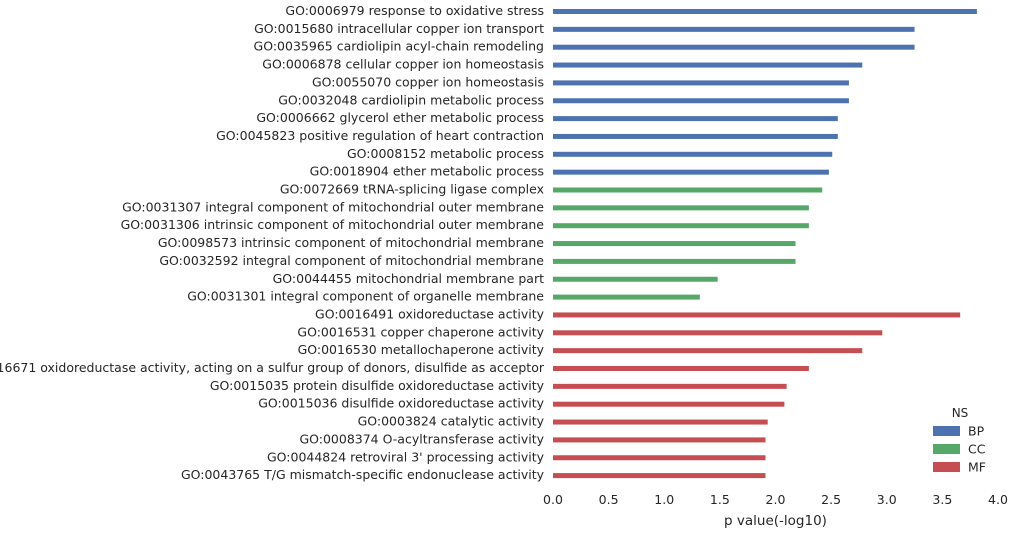 The image size is (1016, 535). I want to click on category-label: GO:0055070 copper ion homeostasis, so click(428, 81).